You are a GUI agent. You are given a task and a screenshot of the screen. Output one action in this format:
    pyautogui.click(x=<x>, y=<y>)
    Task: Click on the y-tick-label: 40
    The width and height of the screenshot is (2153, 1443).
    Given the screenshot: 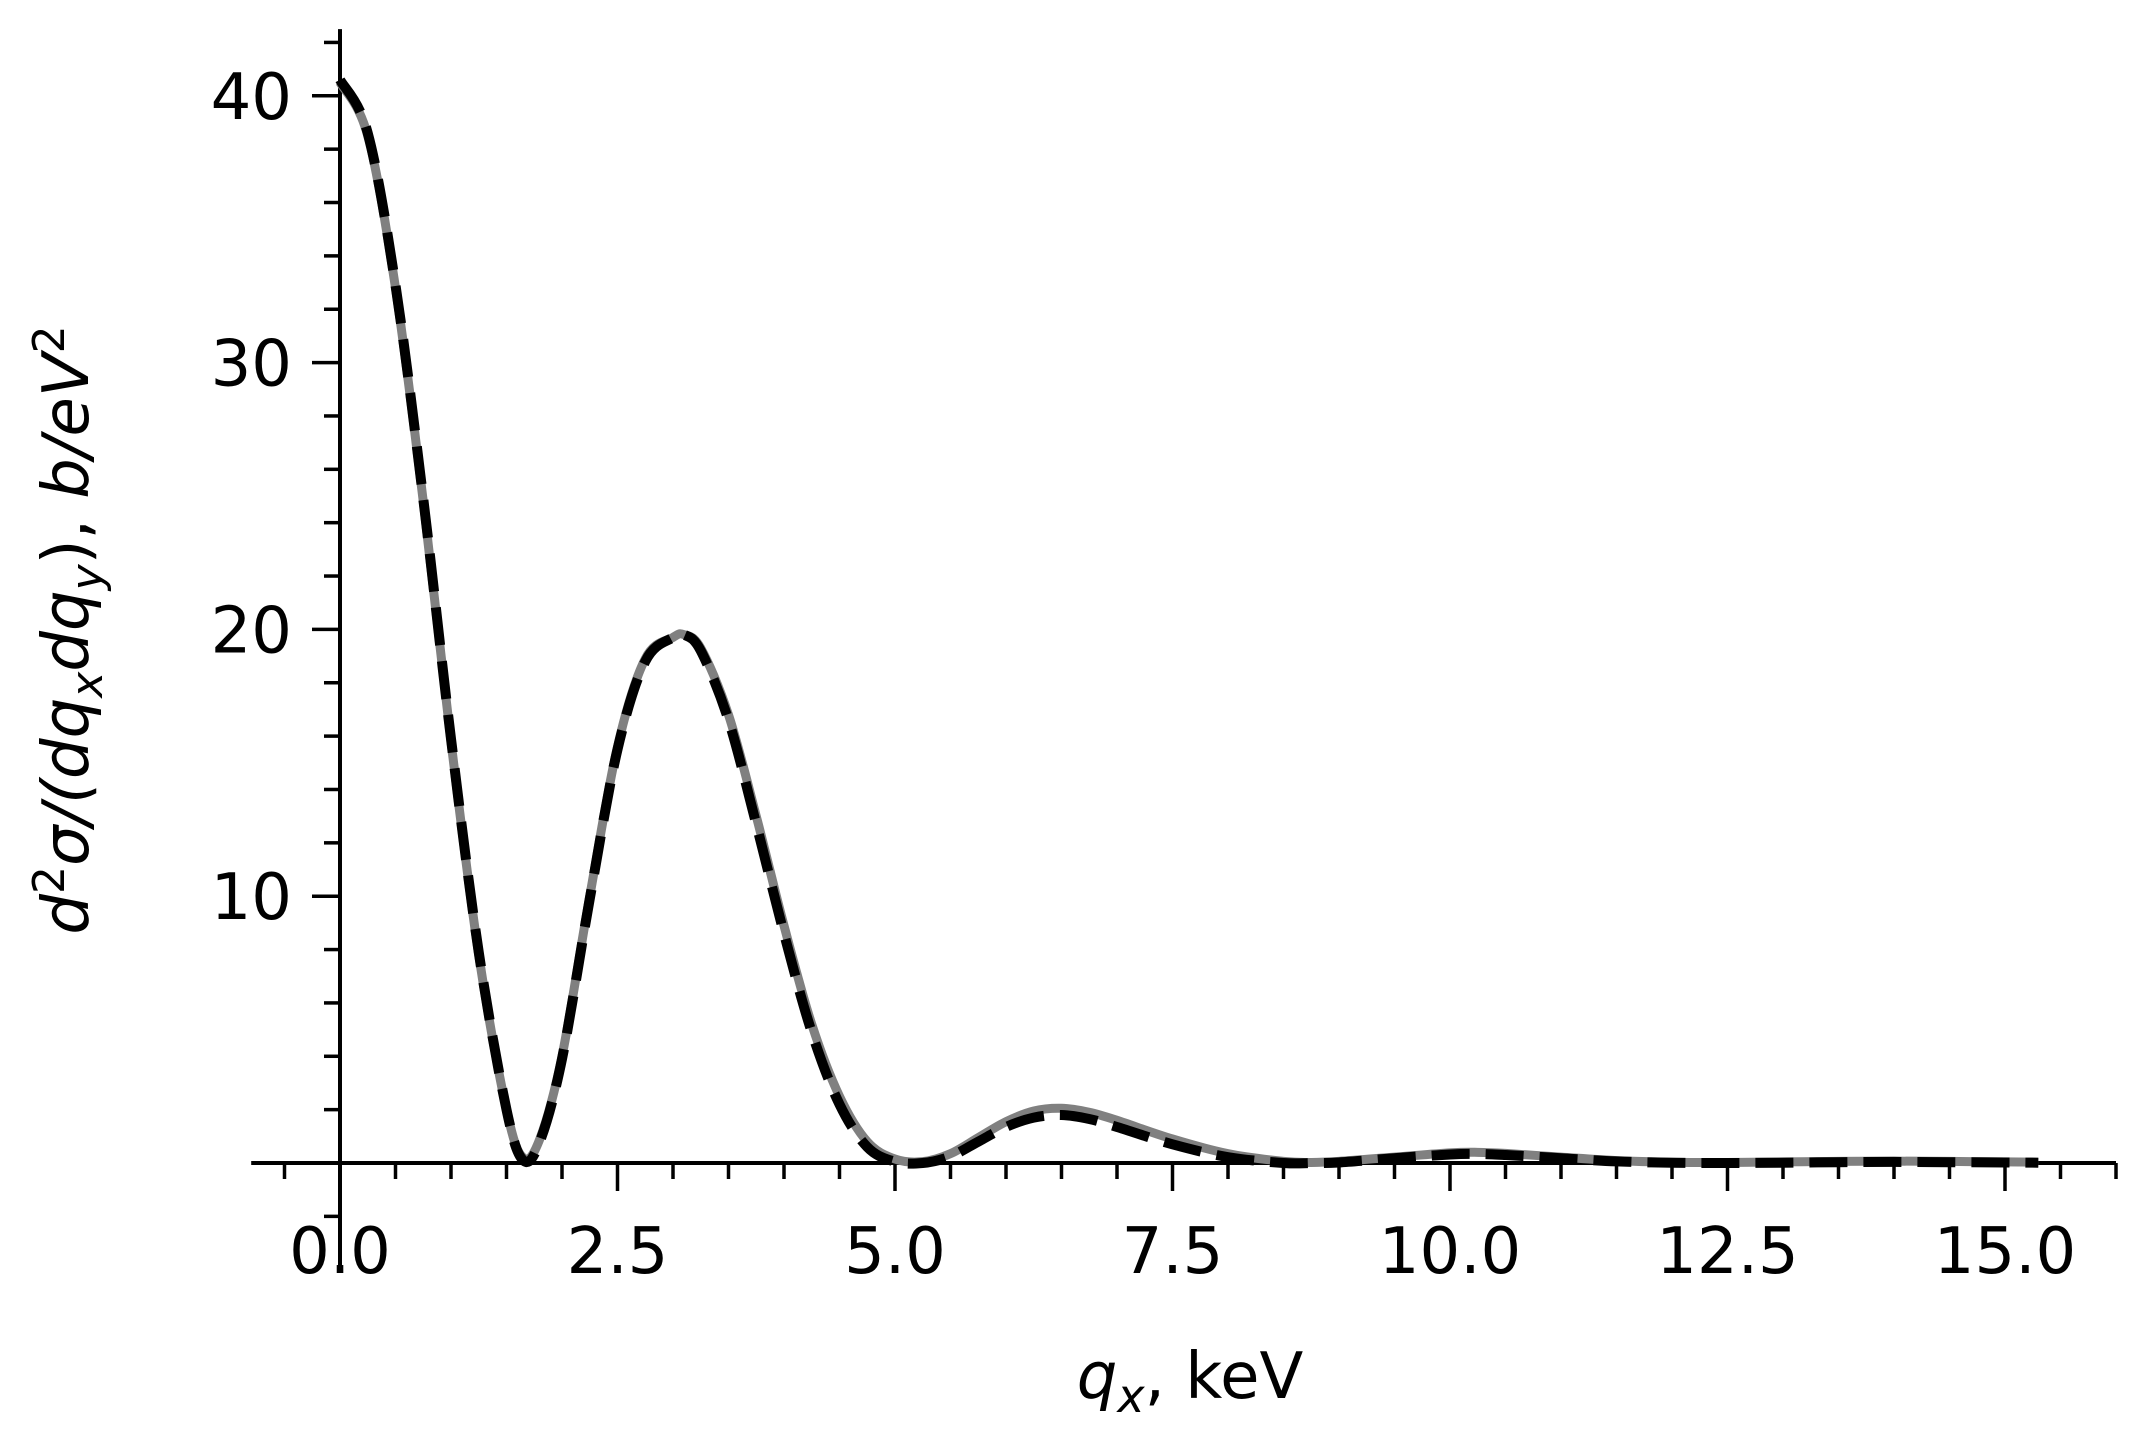 What is the action you would take?
    pyautogui.click(x=251, y=98)
    